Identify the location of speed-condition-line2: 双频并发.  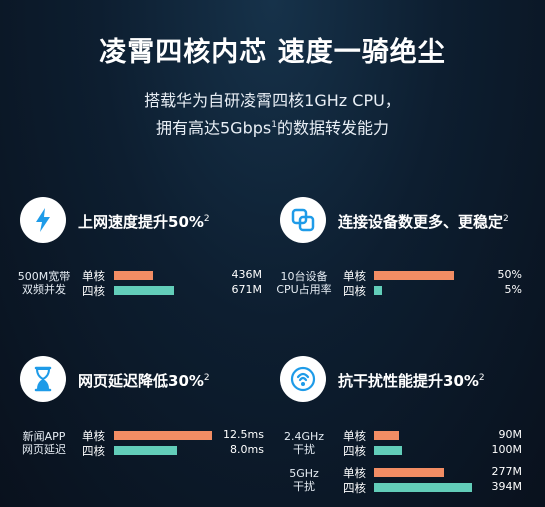
(44, 289).